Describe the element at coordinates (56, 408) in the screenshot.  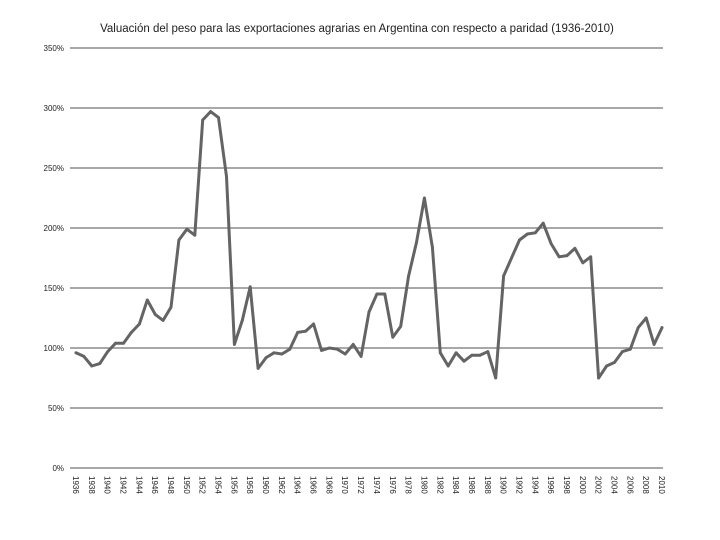
I see `y-tick-label: 50%` at that location.